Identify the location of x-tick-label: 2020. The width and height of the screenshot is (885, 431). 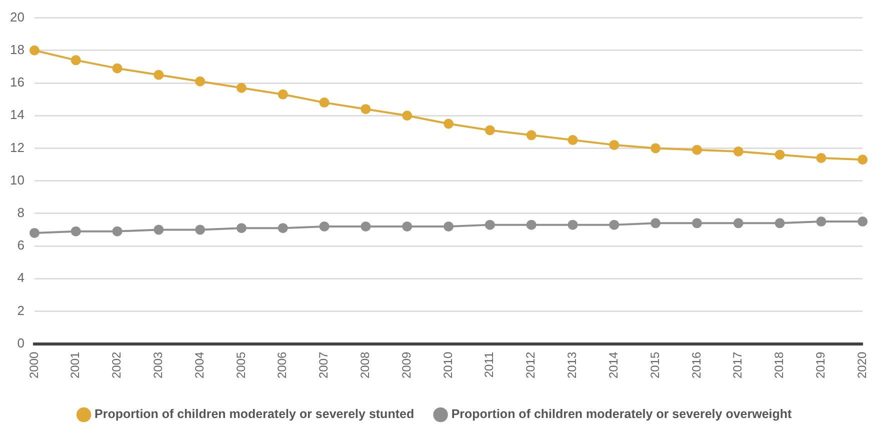
(861, 365).